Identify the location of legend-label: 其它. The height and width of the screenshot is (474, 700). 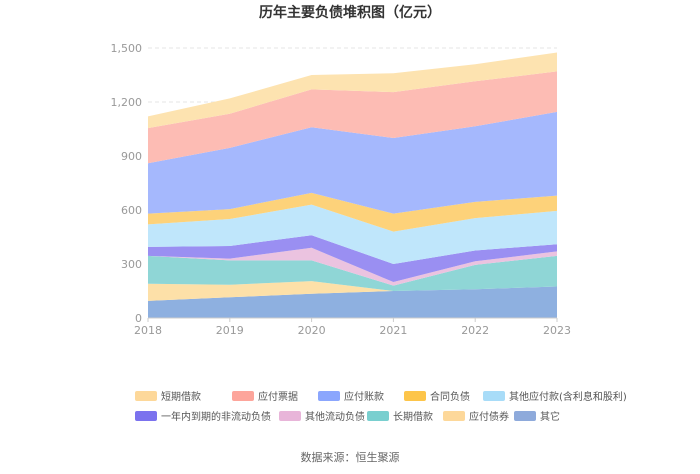
(550, 416).